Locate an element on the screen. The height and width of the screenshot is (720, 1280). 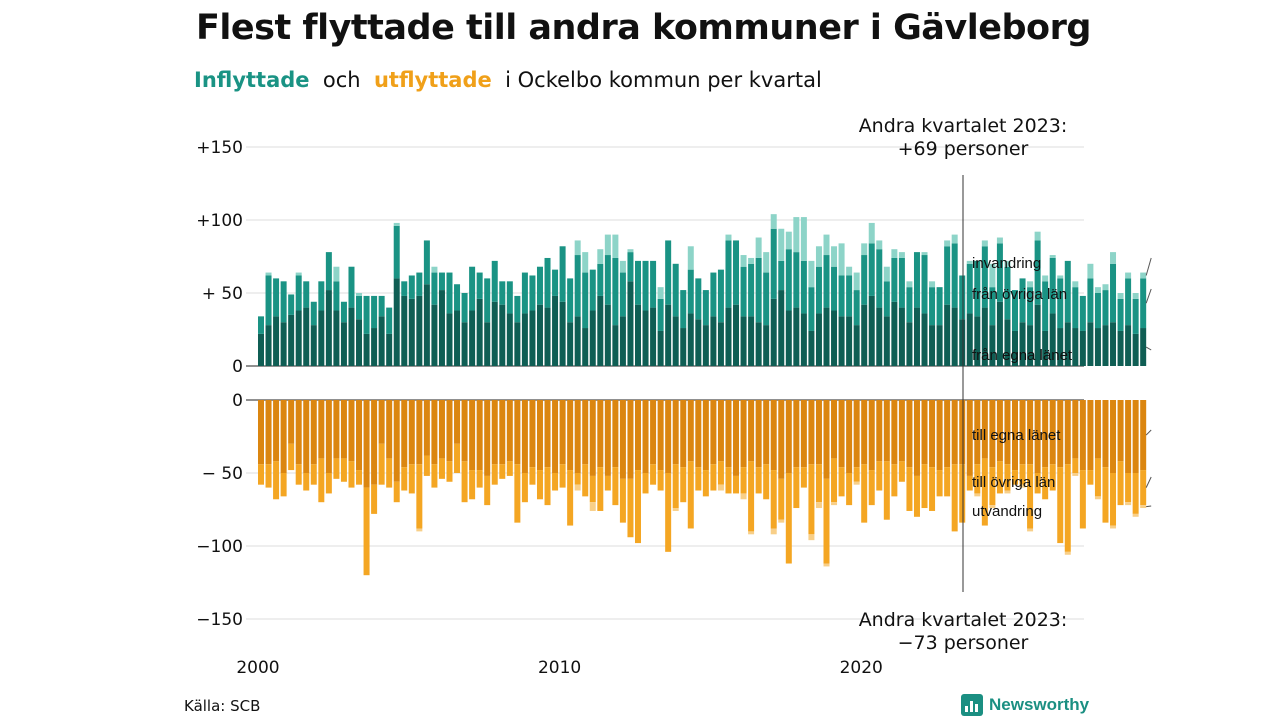
y-tick-label-top: +100 is located at coordinates (219, 221).